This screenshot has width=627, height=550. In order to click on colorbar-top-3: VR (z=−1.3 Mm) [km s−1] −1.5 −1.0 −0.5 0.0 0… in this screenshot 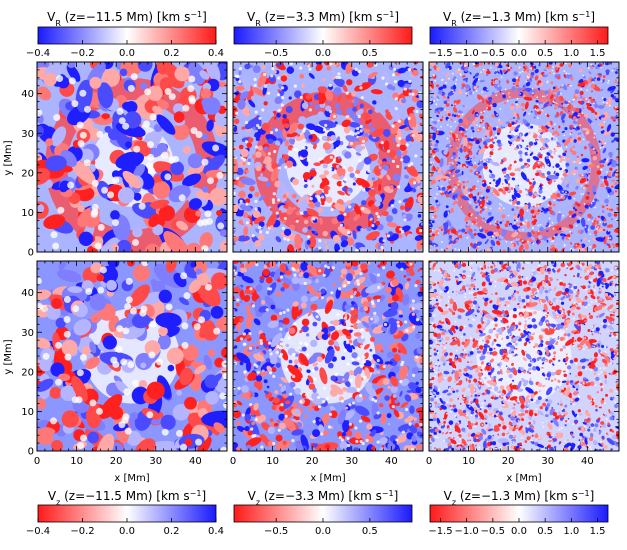, I will do `click(518, 34)`.